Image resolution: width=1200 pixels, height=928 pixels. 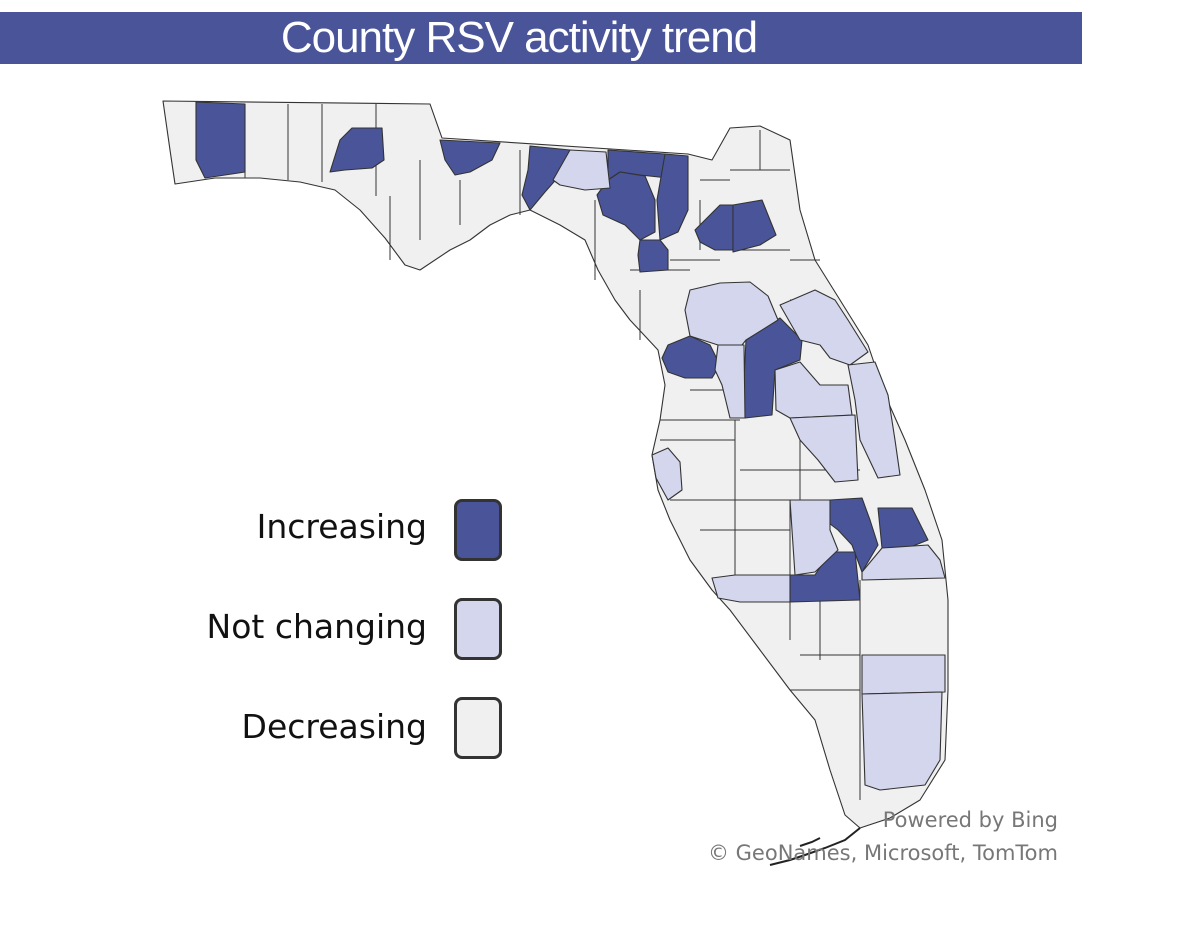 What do you see at coordinates (672, 197) in the screenshot?
I see `county-baker` at bounding box center [672, 197].